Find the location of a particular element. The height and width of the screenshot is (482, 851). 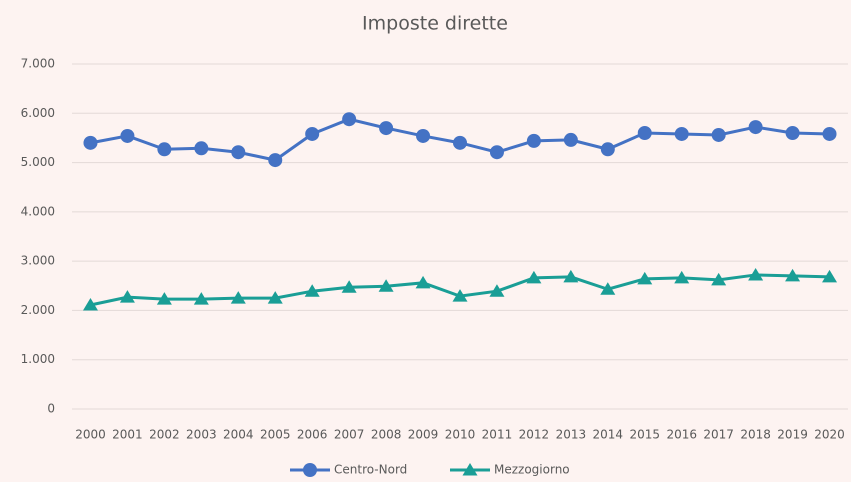

x-tick-label: 2011 is located at coordinates (497, 435).